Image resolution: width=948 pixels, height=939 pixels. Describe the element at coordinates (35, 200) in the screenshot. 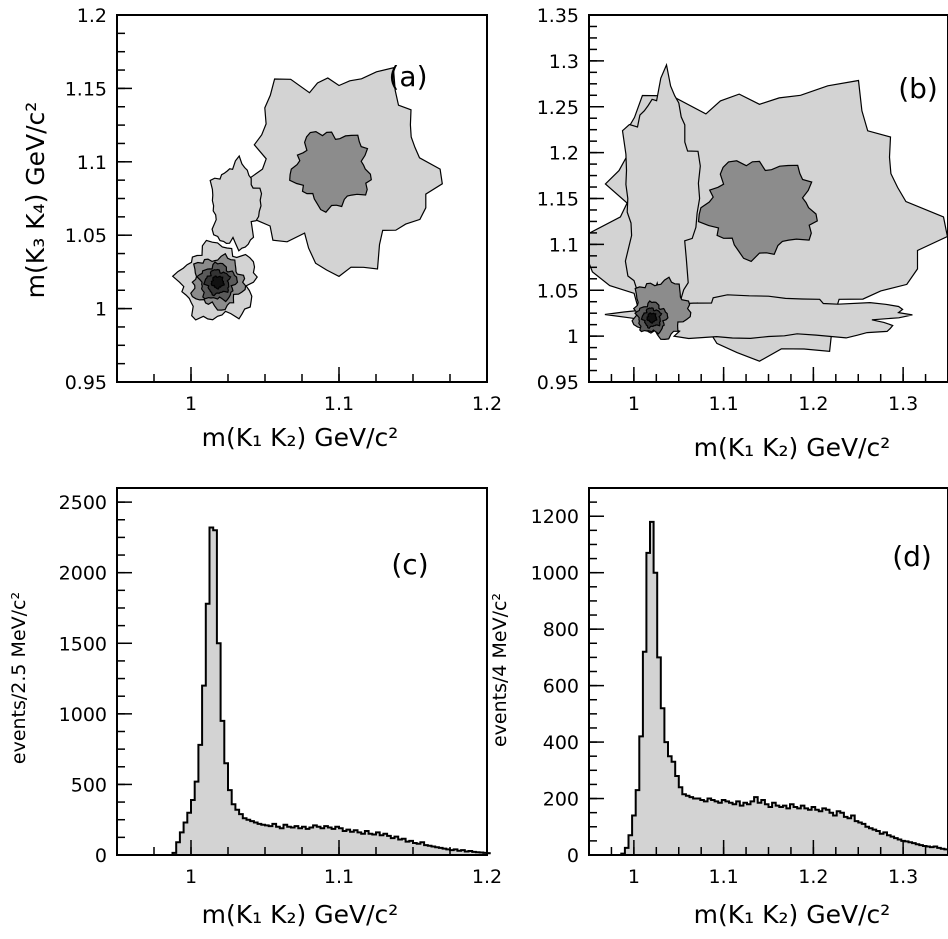

I see `panel-a-y-axis-title: m(K₃ K₄) GeV/c²` at that location.